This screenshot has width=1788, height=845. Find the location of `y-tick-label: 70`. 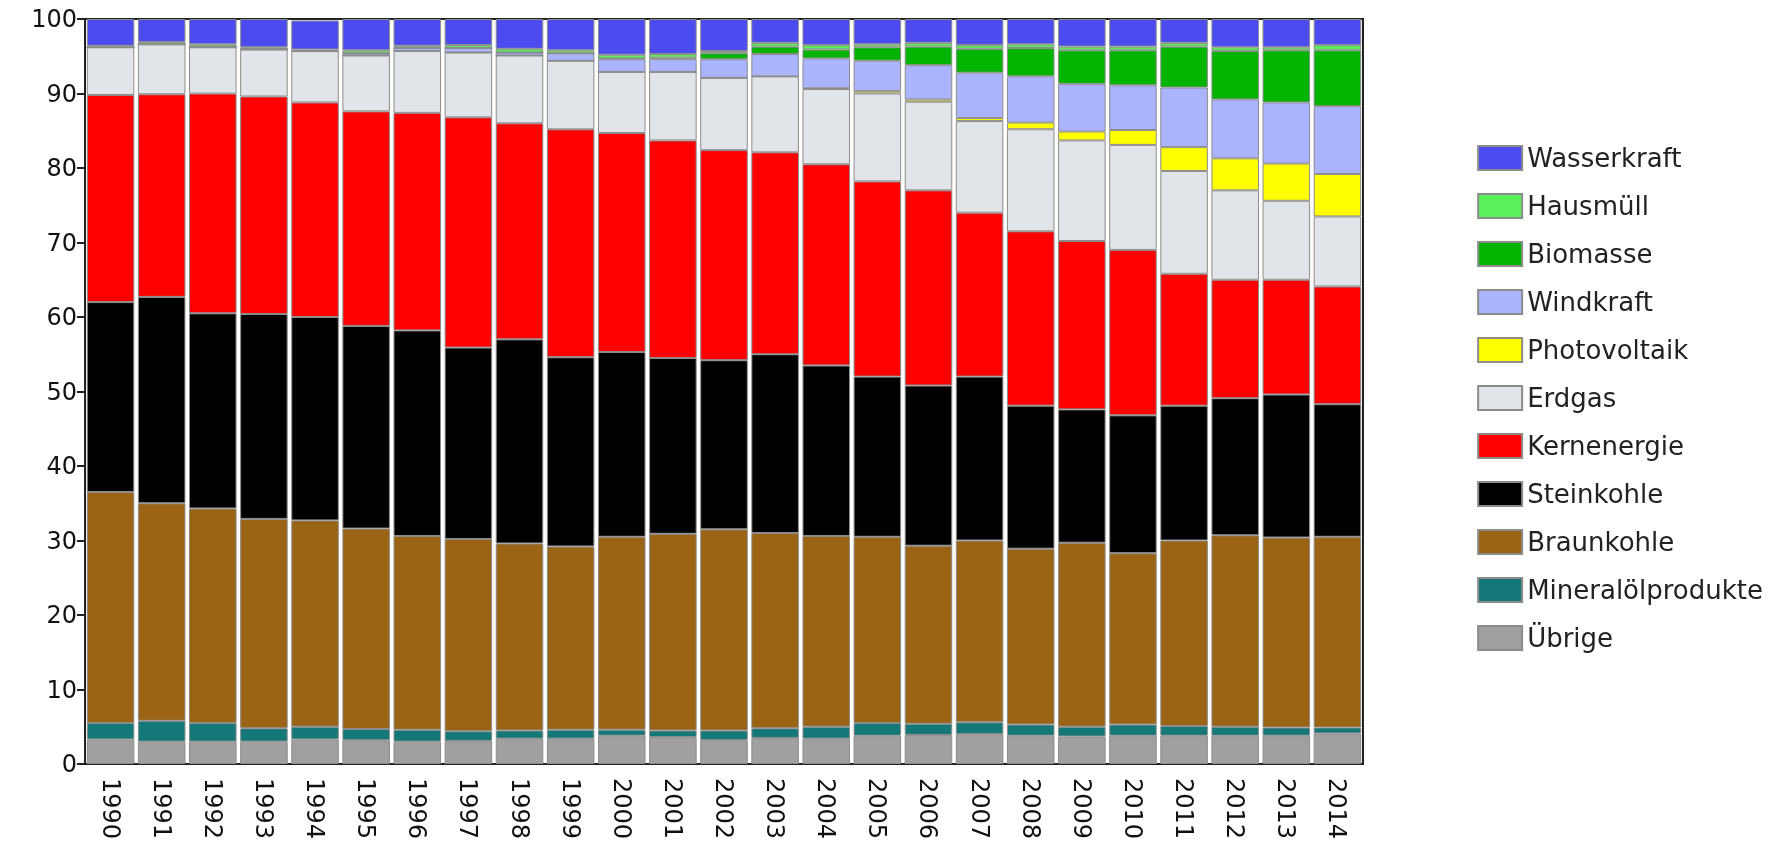

y-tick-label: 70 is located at coordinates (61, 242).